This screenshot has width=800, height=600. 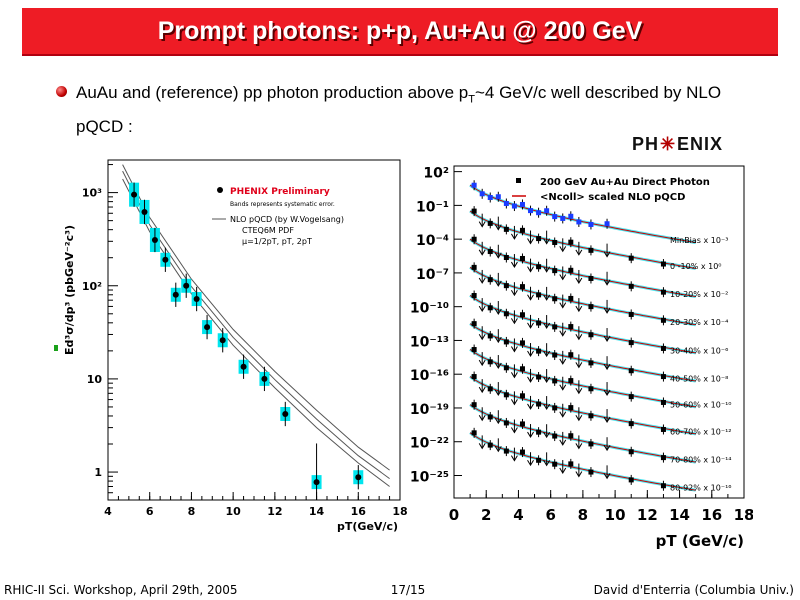 What do you see at coordinates (92, 193) in the screenshot?
I see `y-tick-label: 10³` at bounding box center [92, 193].